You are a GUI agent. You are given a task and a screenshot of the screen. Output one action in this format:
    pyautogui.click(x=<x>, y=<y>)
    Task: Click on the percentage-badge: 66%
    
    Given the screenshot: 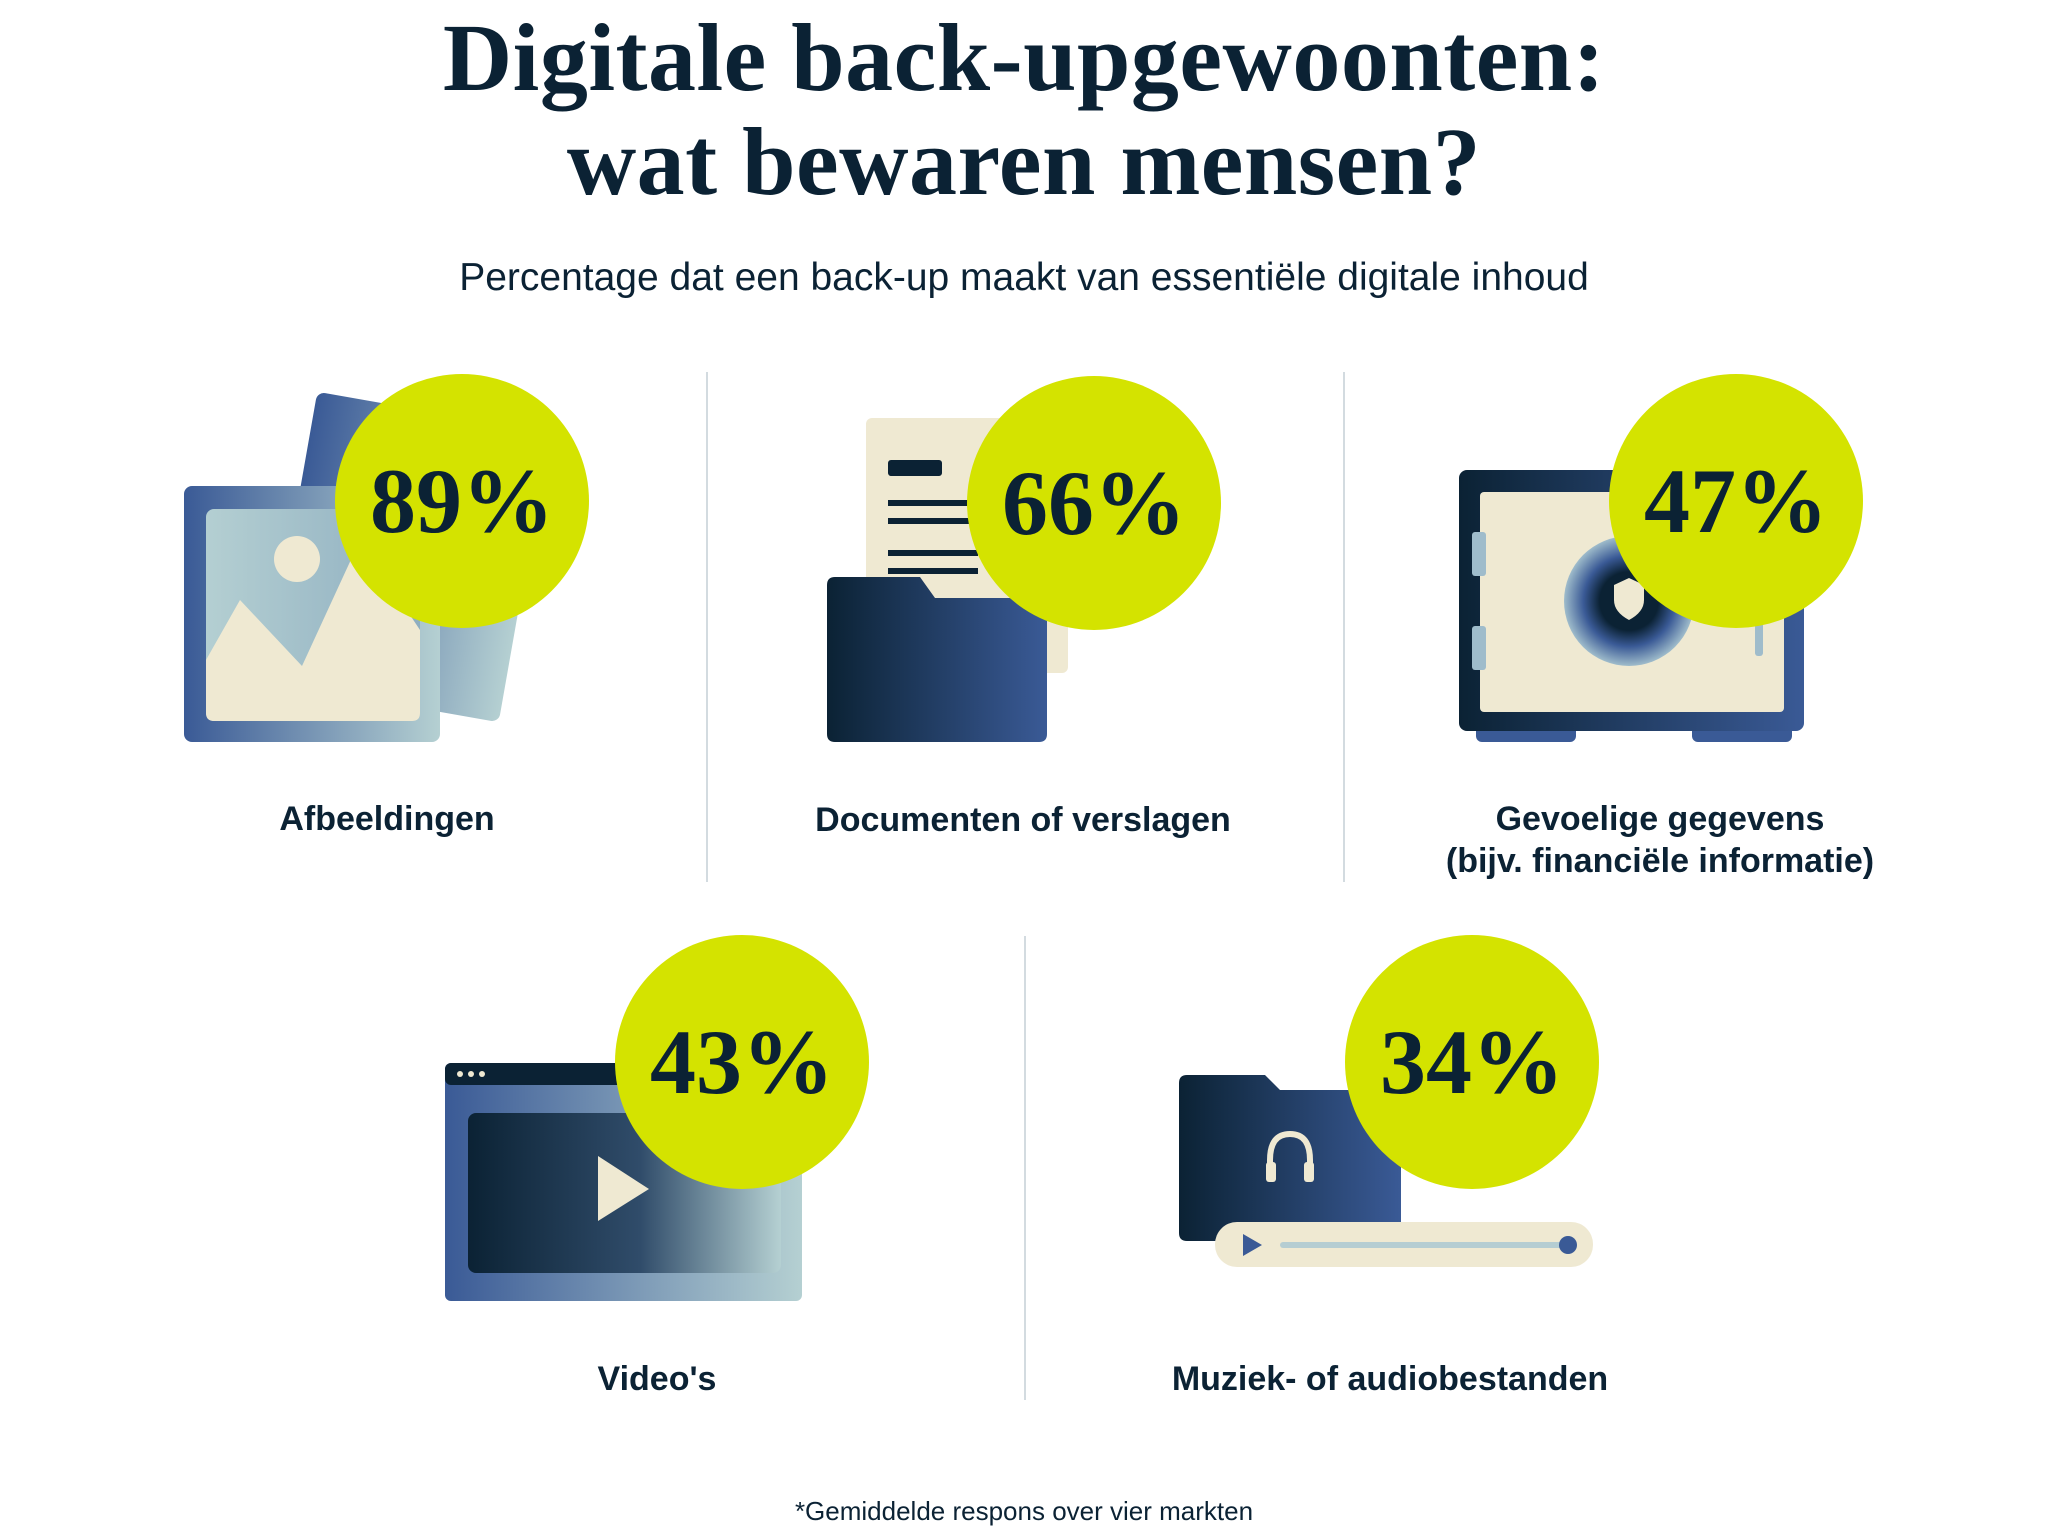 What is the action you would take?
    pyautogui.click(x=1094, y=503)
    